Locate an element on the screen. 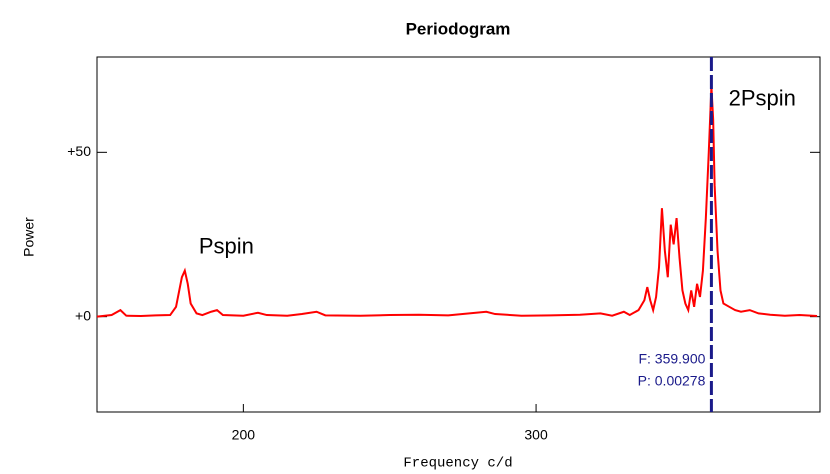  y-tick-label: +50 is located at coordinates (79, 151).